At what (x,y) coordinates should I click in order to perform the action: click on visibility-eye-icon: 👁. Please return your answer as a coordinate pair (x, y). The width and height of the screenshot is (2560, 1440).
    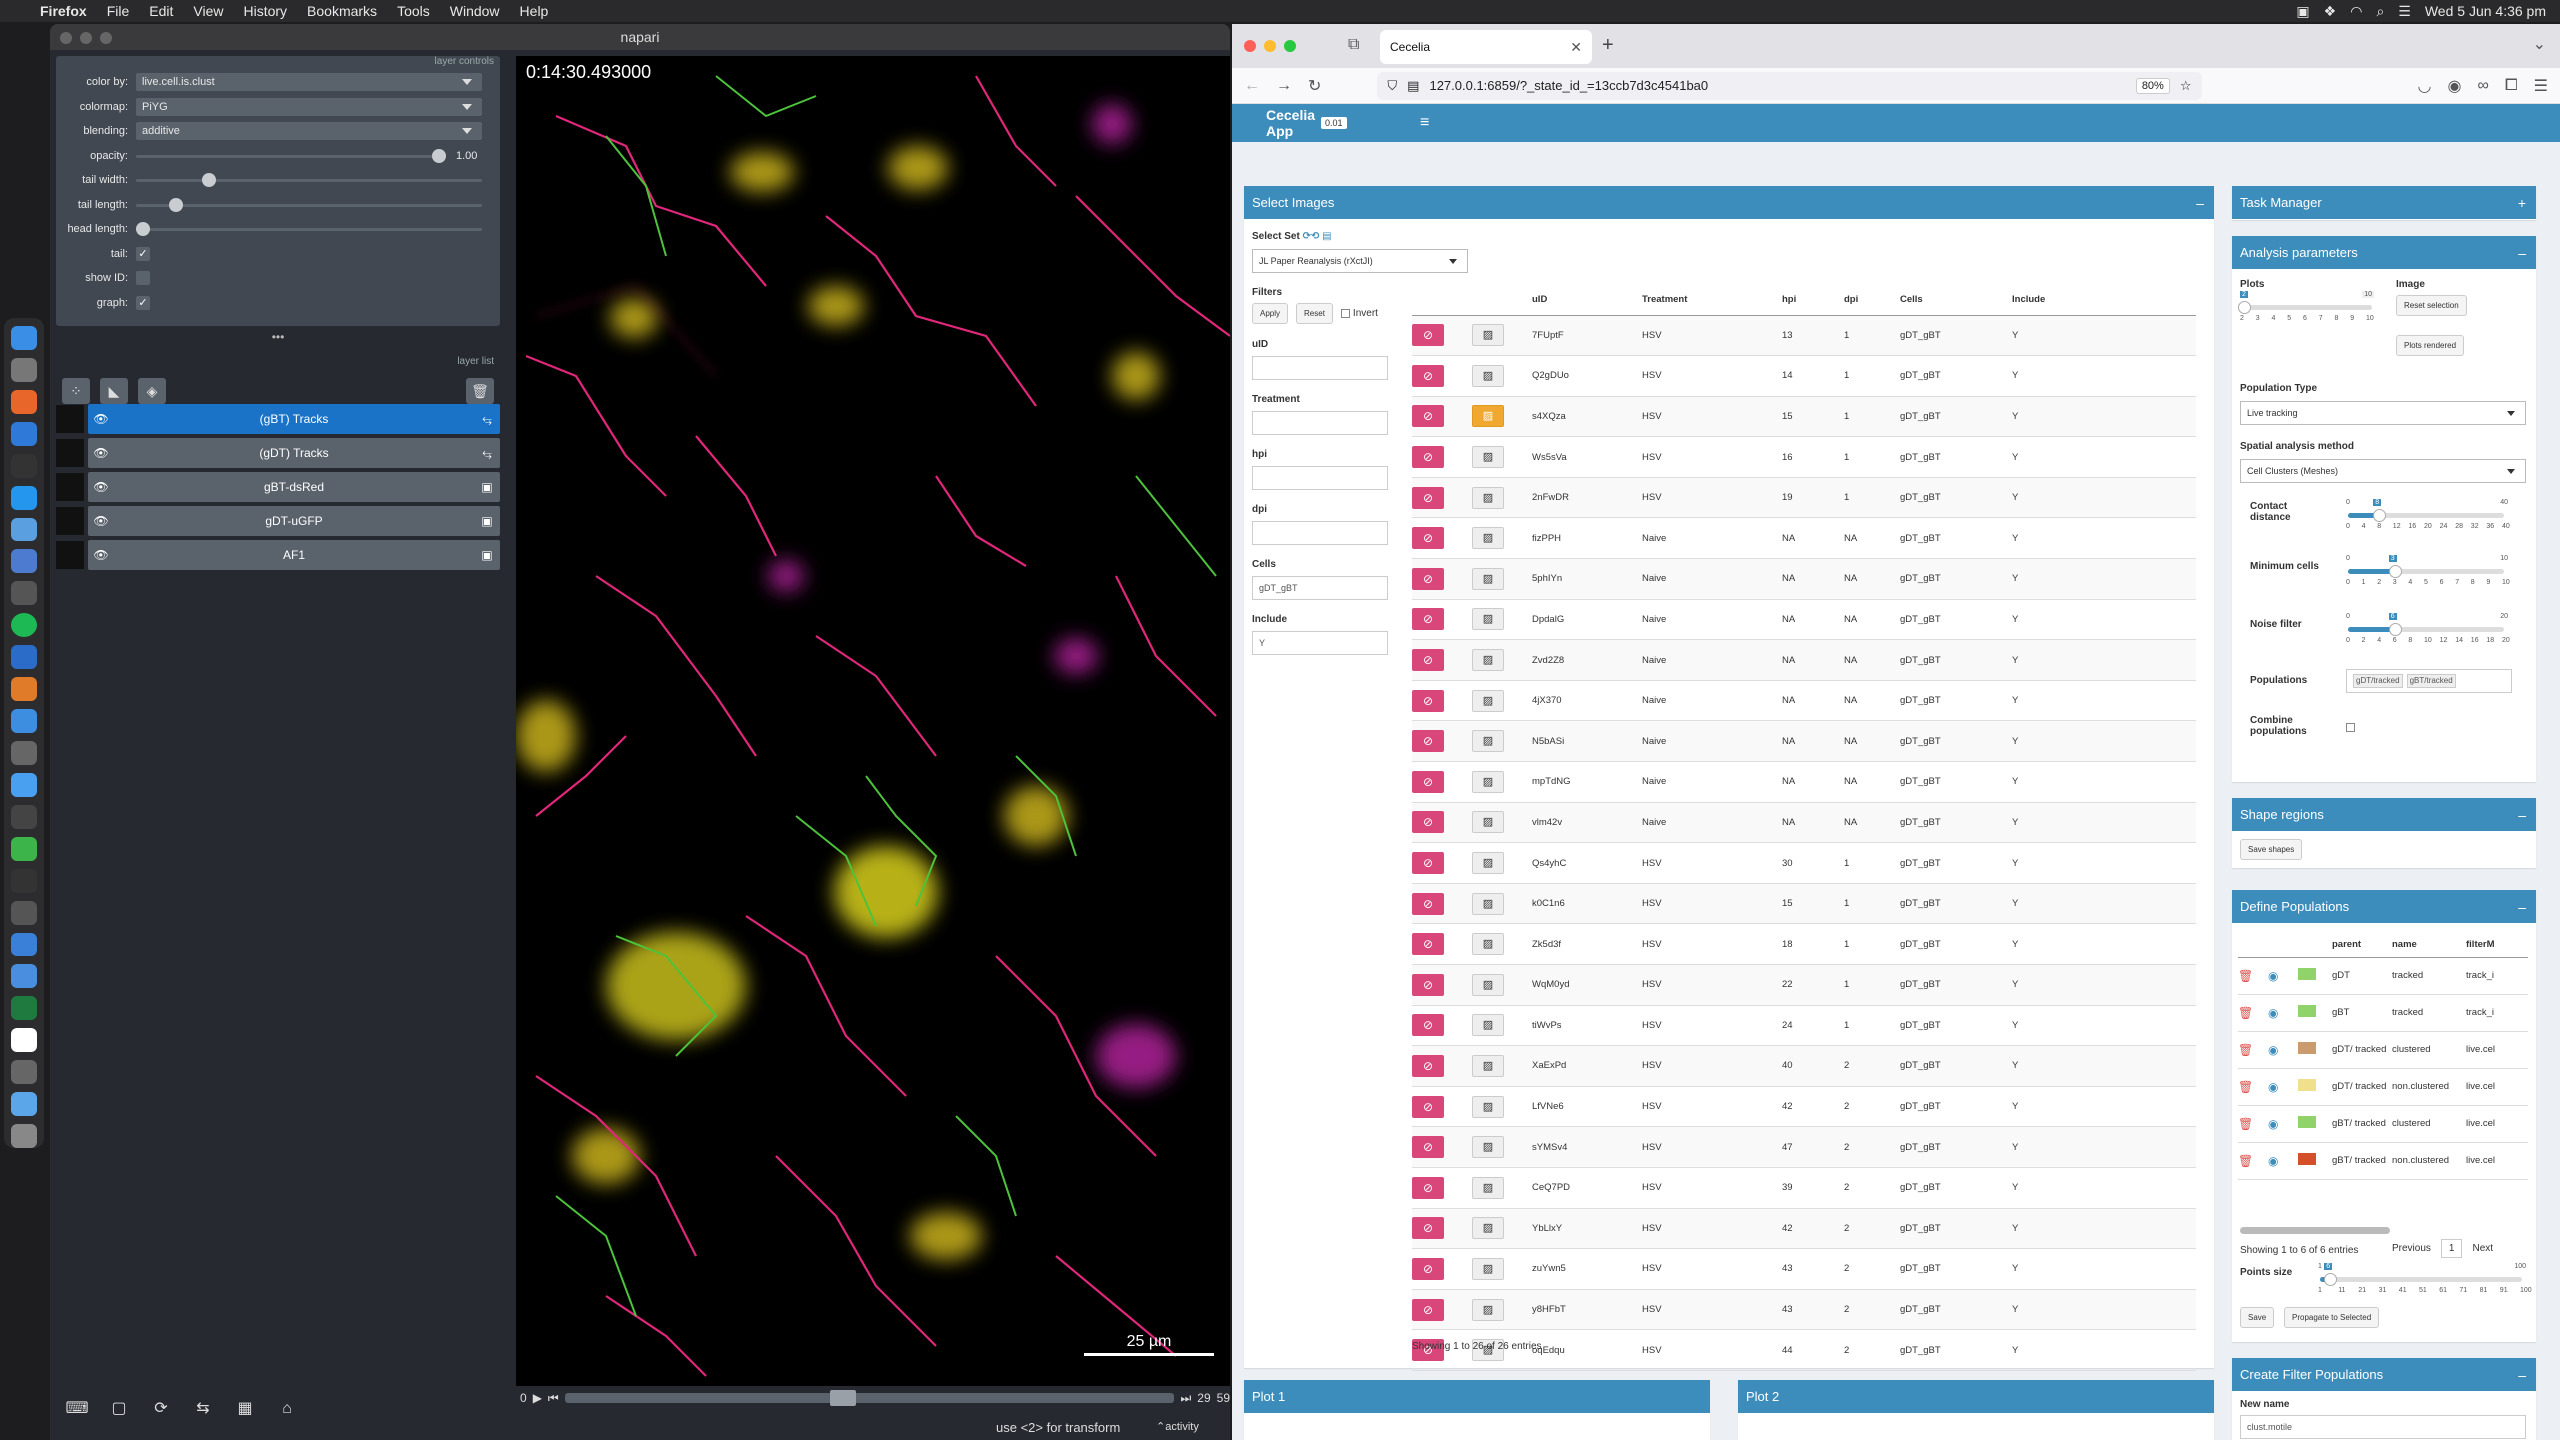
    Looking at the image, I should click on (101, 419).